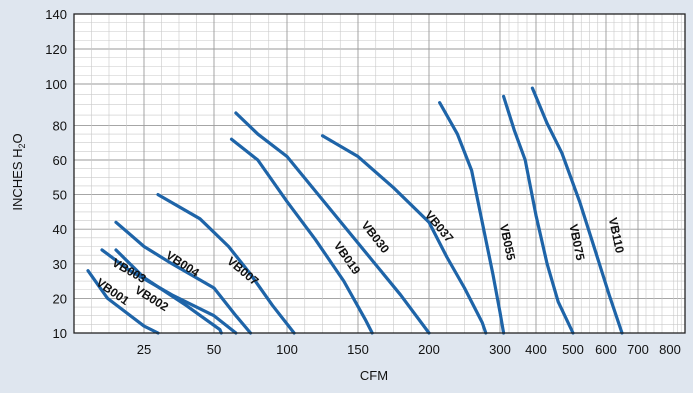  I want to click on x-axis-ticks: 25 50 100 150 200 300 400 500 600 700 800, so click(409, 349).